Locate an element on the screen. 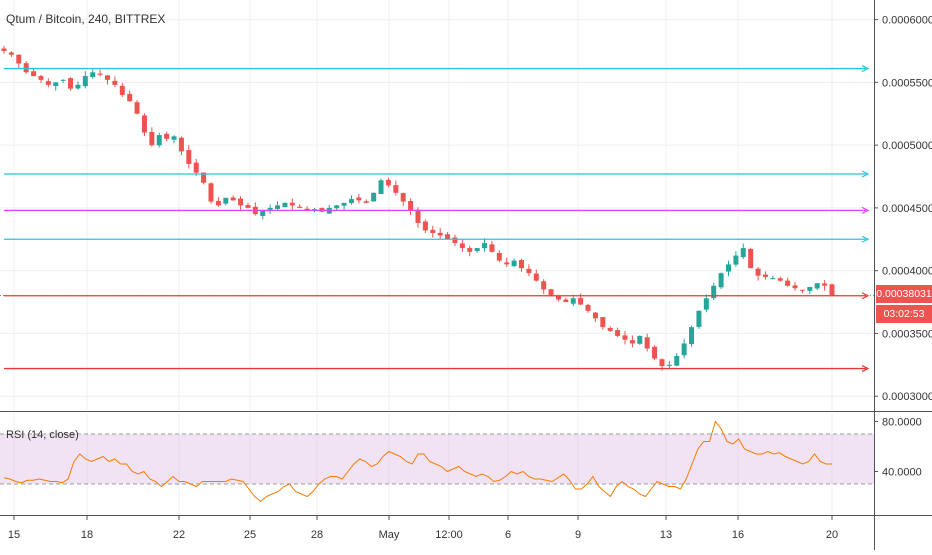  rsi-label: RSI (14, close) is located at coordinates (42, 435).